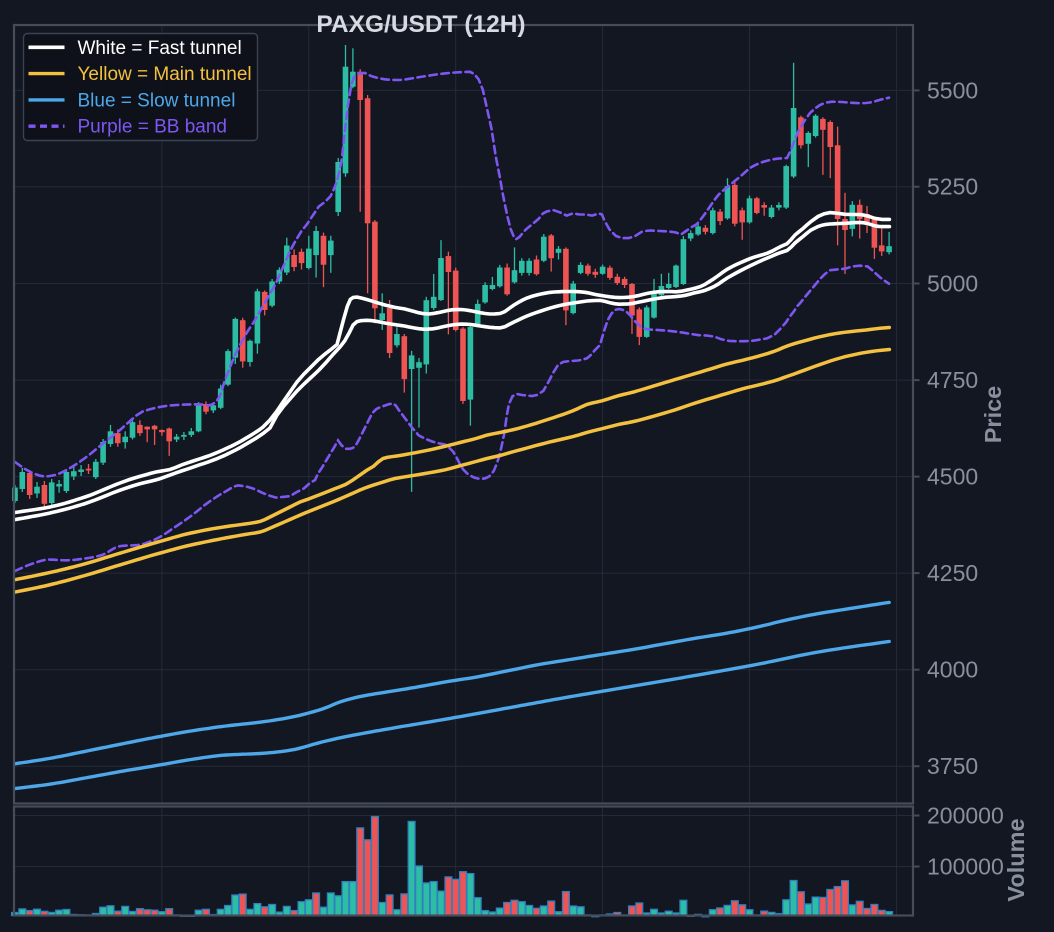 Image resolution: width=1054 pixels, height=932 pixels. Describe the element at coordinates (152, 127) in the screenshot. I see `svg-text: Purple = BB band` at that location.